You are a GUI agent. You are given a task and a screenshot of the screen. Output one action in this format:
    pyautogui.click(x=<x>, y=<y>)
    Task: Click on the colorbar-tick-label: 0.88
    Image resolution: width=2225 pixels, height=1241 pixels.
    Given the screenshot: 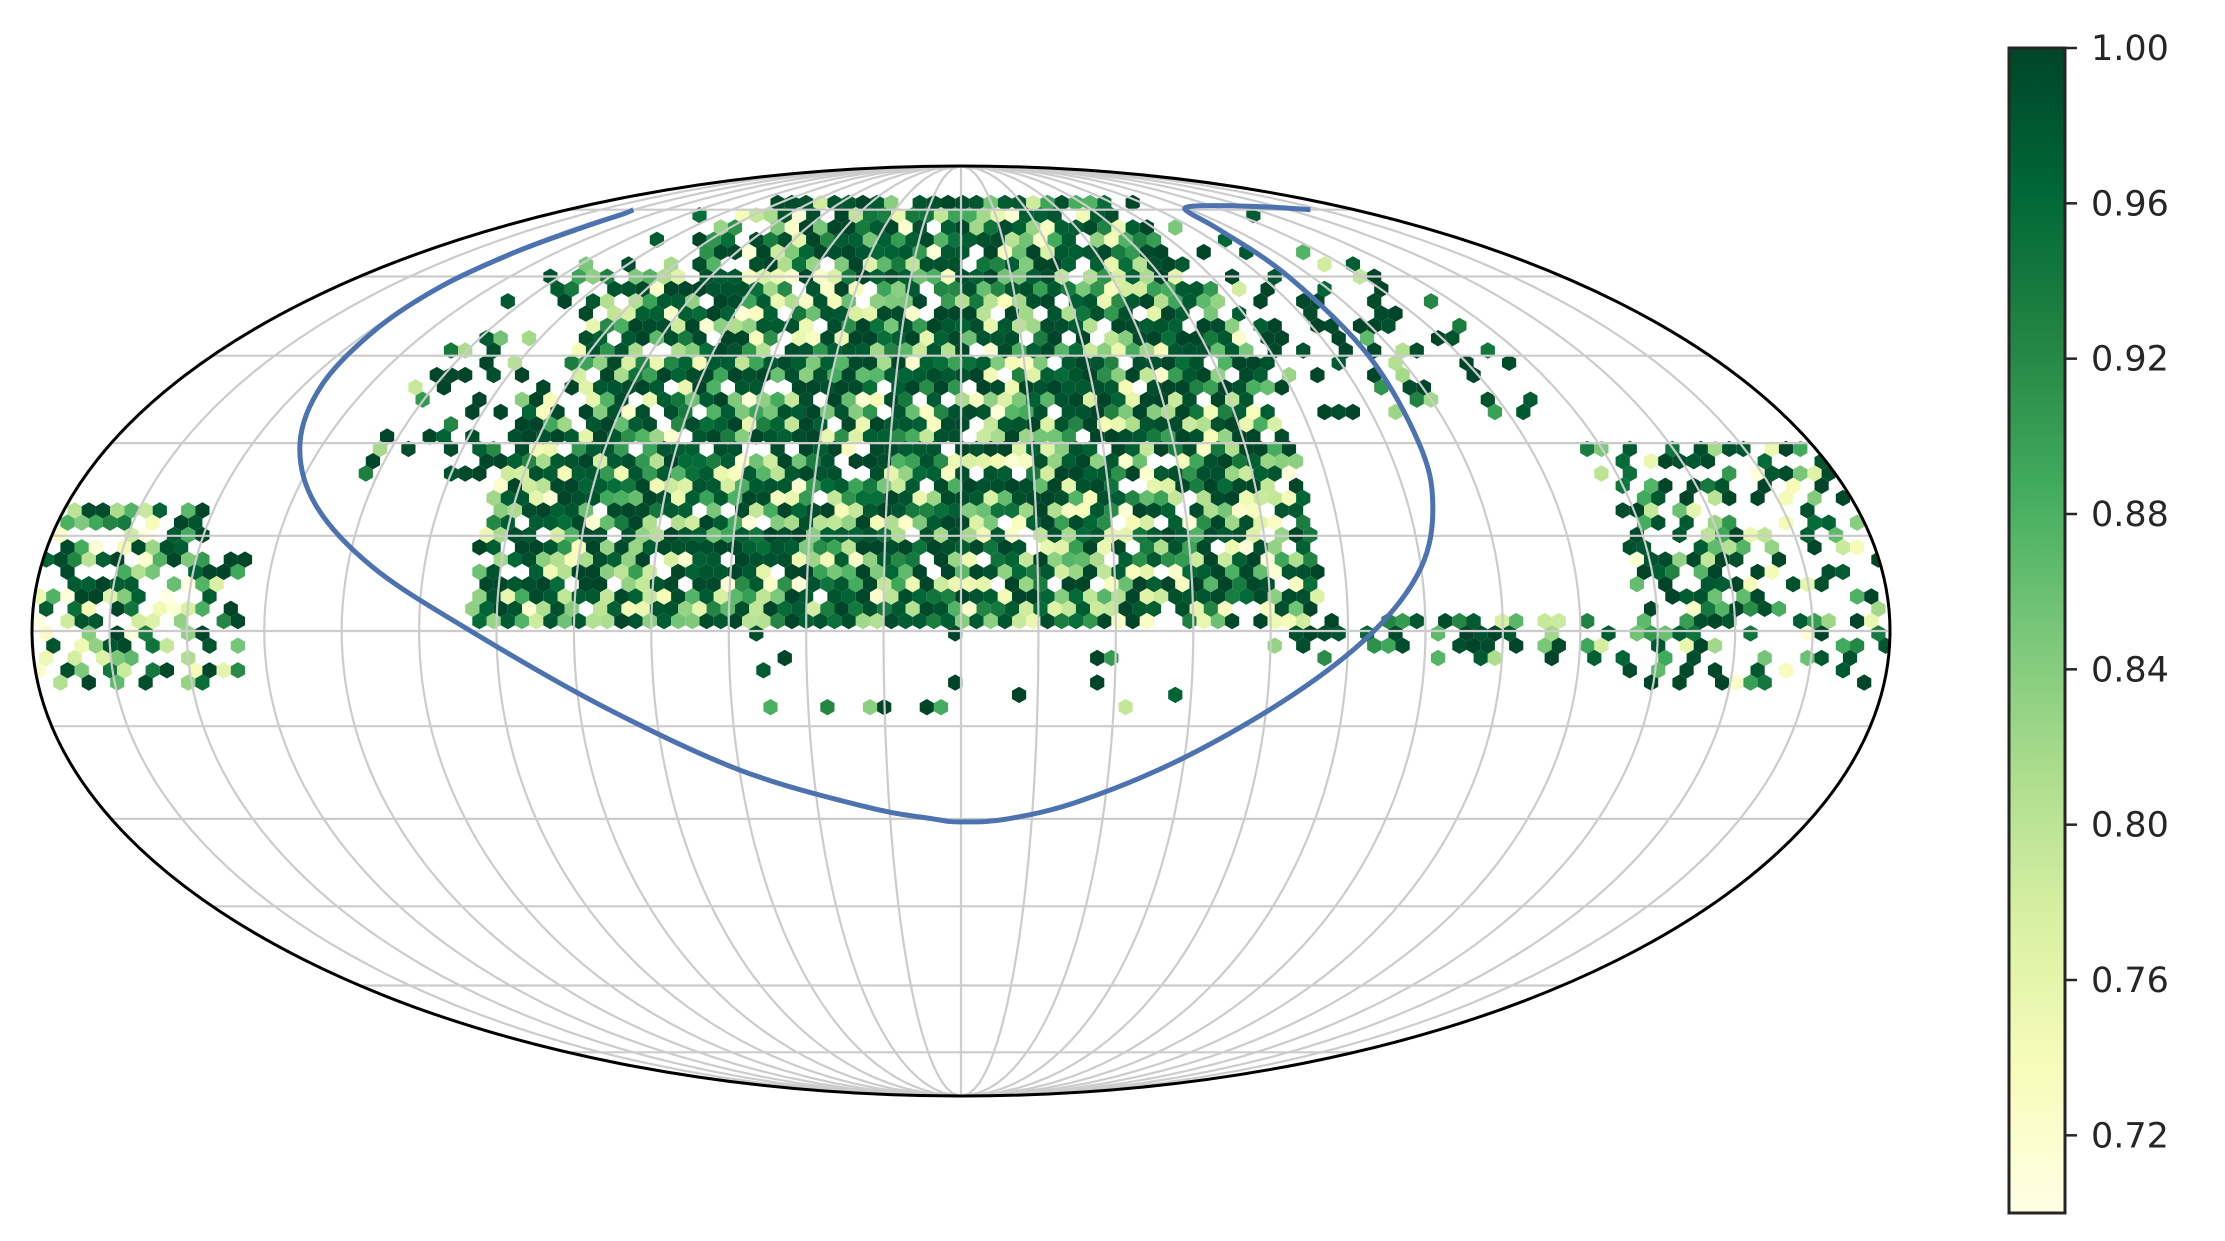 What is the action you would take?
    pyautogui.click(x=2130, y=515)
    